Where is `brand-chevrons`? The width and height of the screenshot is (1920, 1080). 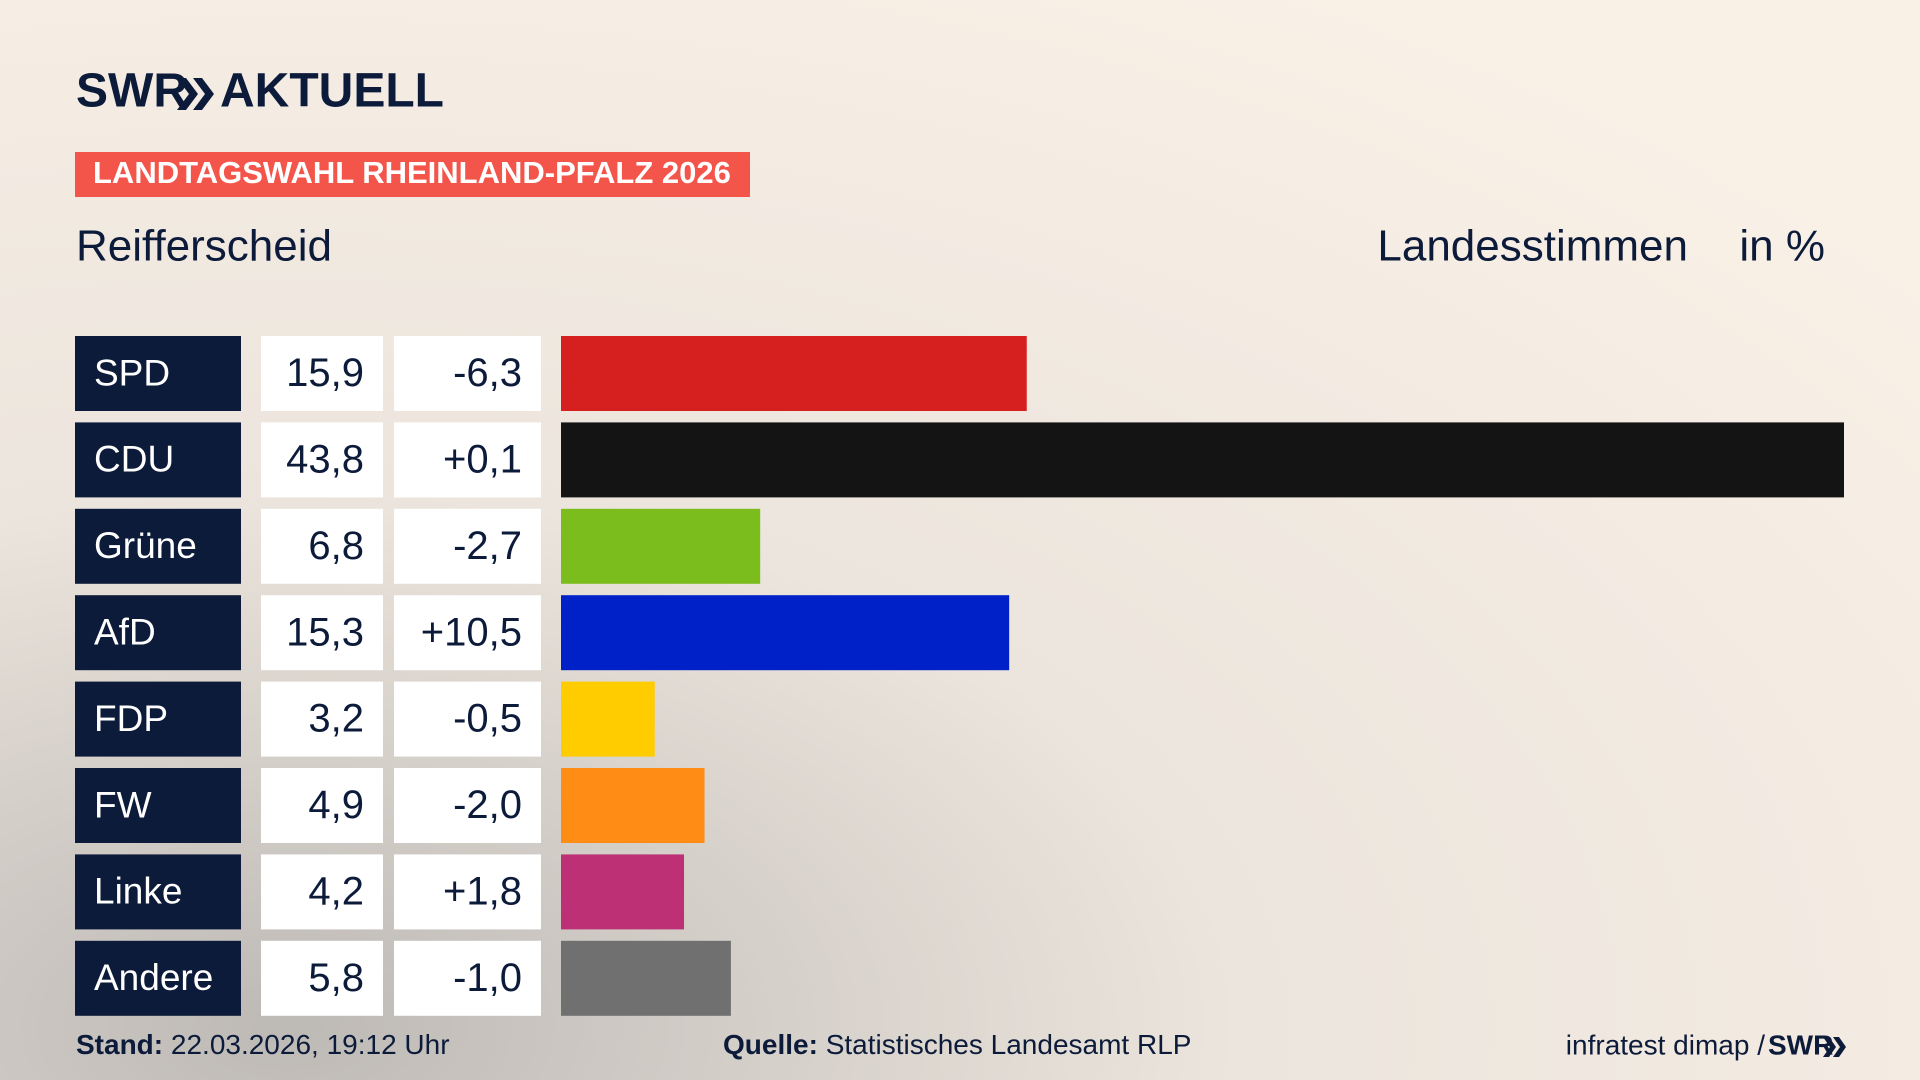 brand-chevrons is located at coordinates (195, 94).